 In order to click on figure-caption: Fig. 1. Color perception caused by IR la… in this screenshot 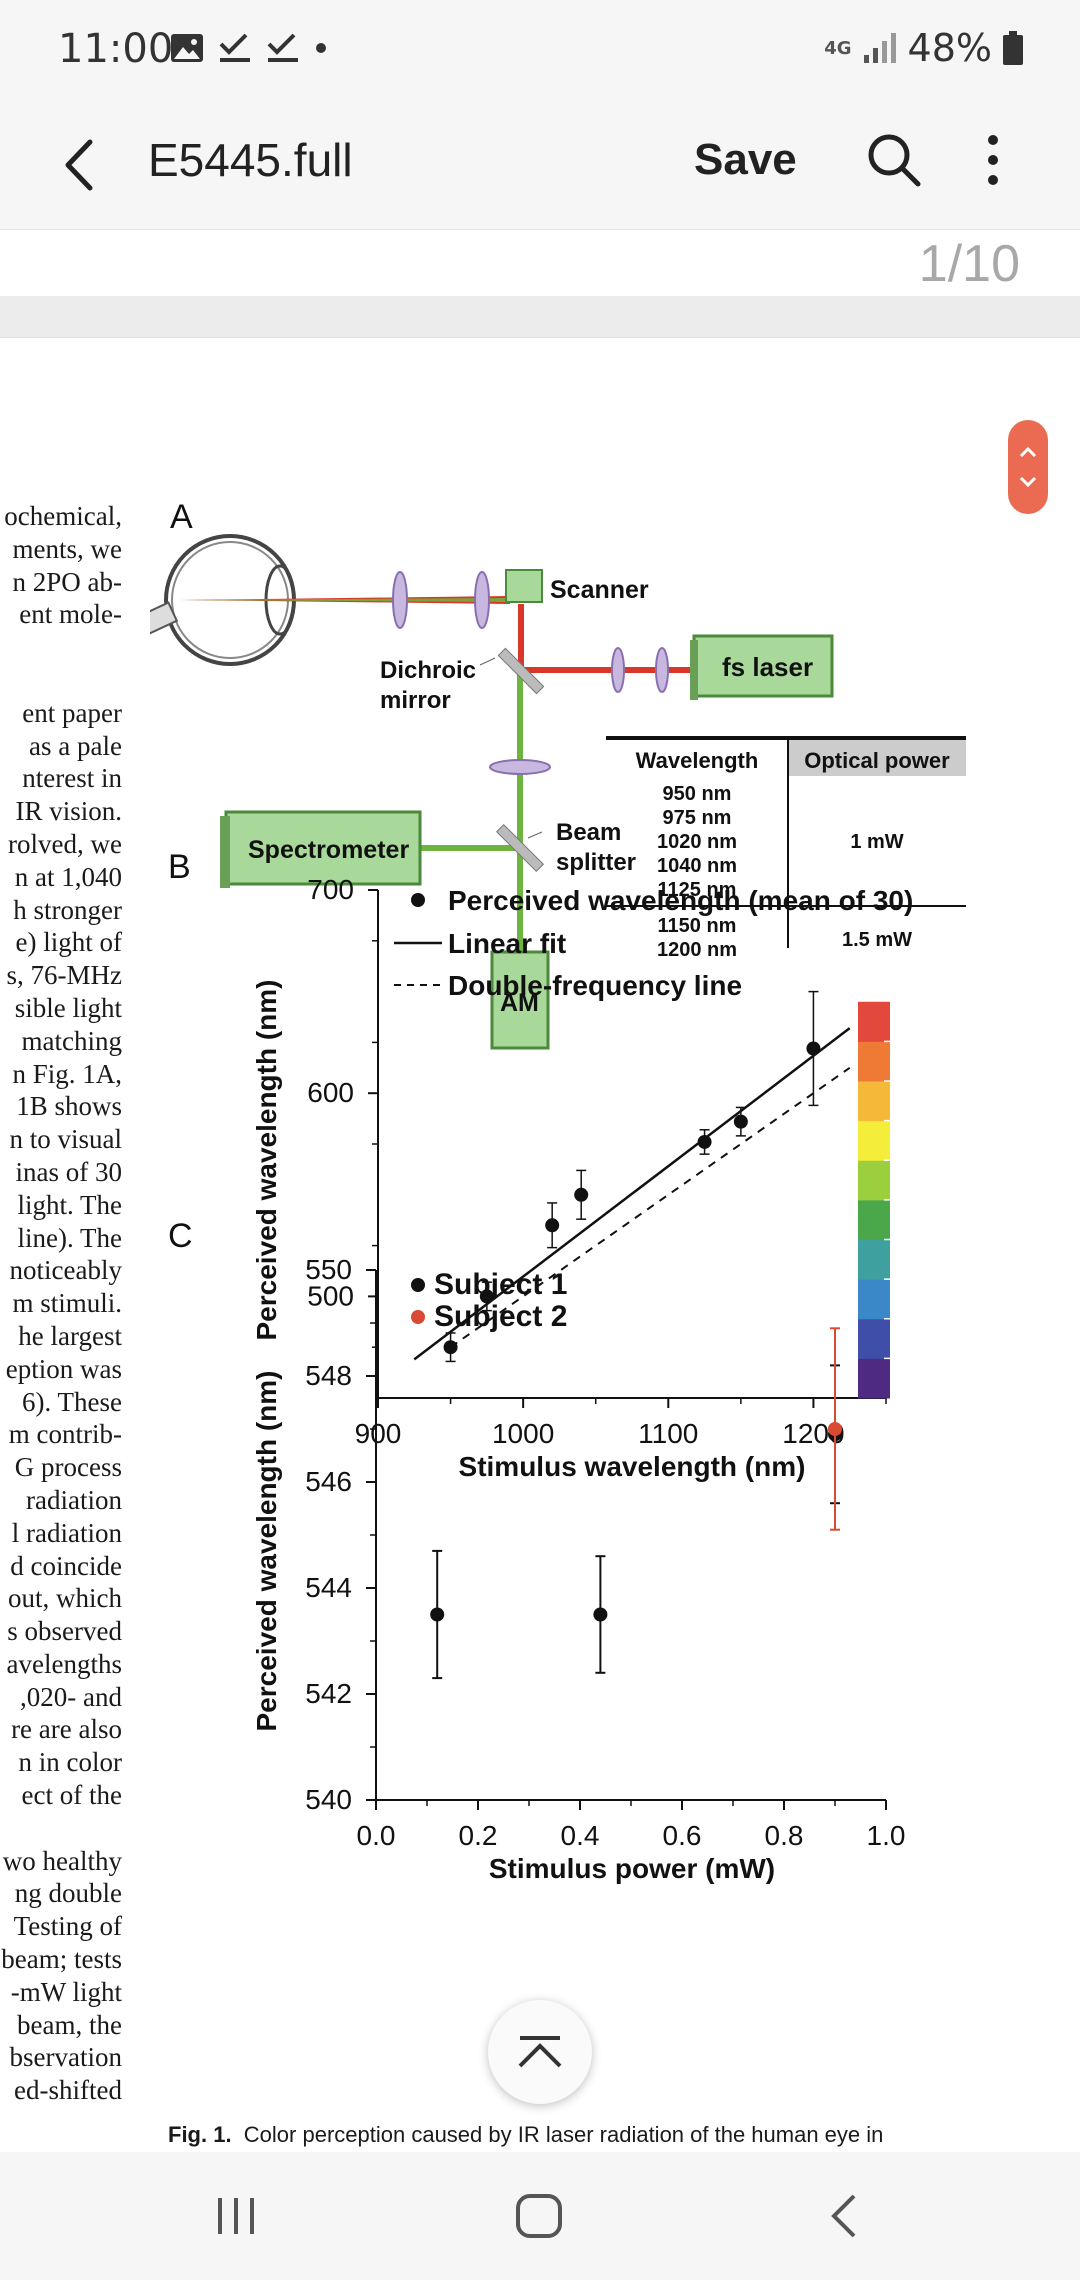, I will do `click(525, 2135)`.